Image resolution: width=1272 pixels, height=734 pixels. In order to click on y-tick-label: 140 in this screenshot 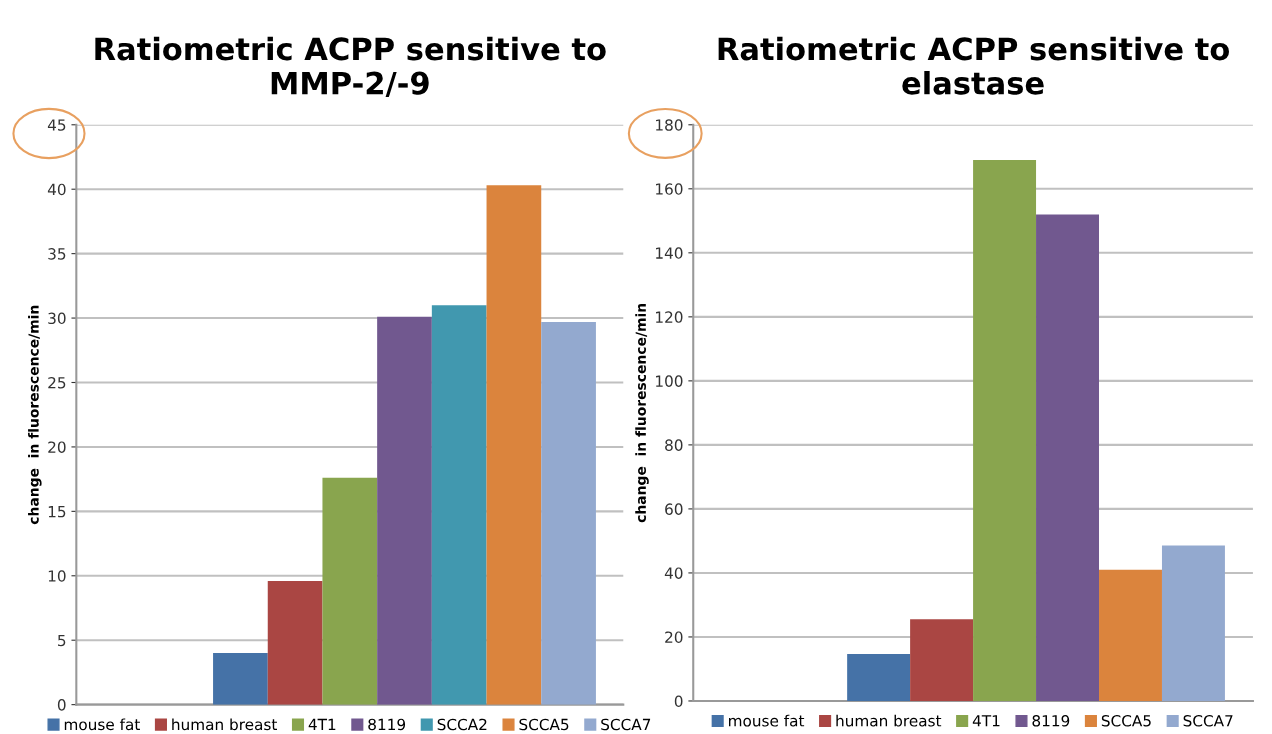, I will do `click(669, 253)`.